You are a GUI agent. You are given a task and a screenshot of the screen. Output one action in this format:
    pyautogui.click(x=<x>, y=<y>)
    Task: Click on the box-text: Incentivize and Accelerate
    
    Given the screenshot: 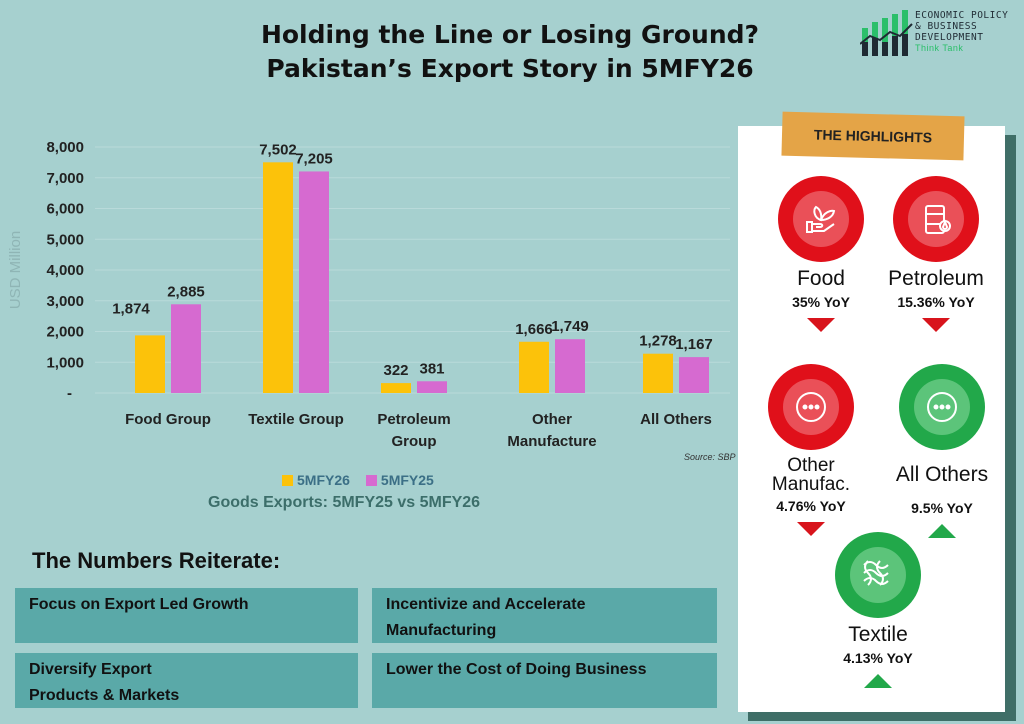 What is the action you would take?
    pyautogui.click(x=486, y=604)
    